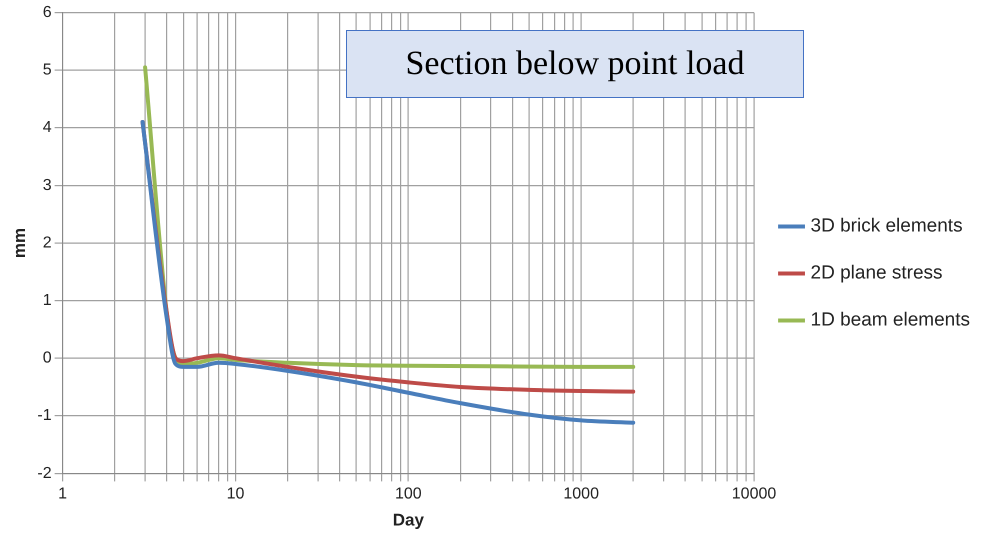 This screenshot has height=539, width=990. Describe the element at coordinates (408, 493) in the screenshot. I see `x-tick-label: 100` at that location.